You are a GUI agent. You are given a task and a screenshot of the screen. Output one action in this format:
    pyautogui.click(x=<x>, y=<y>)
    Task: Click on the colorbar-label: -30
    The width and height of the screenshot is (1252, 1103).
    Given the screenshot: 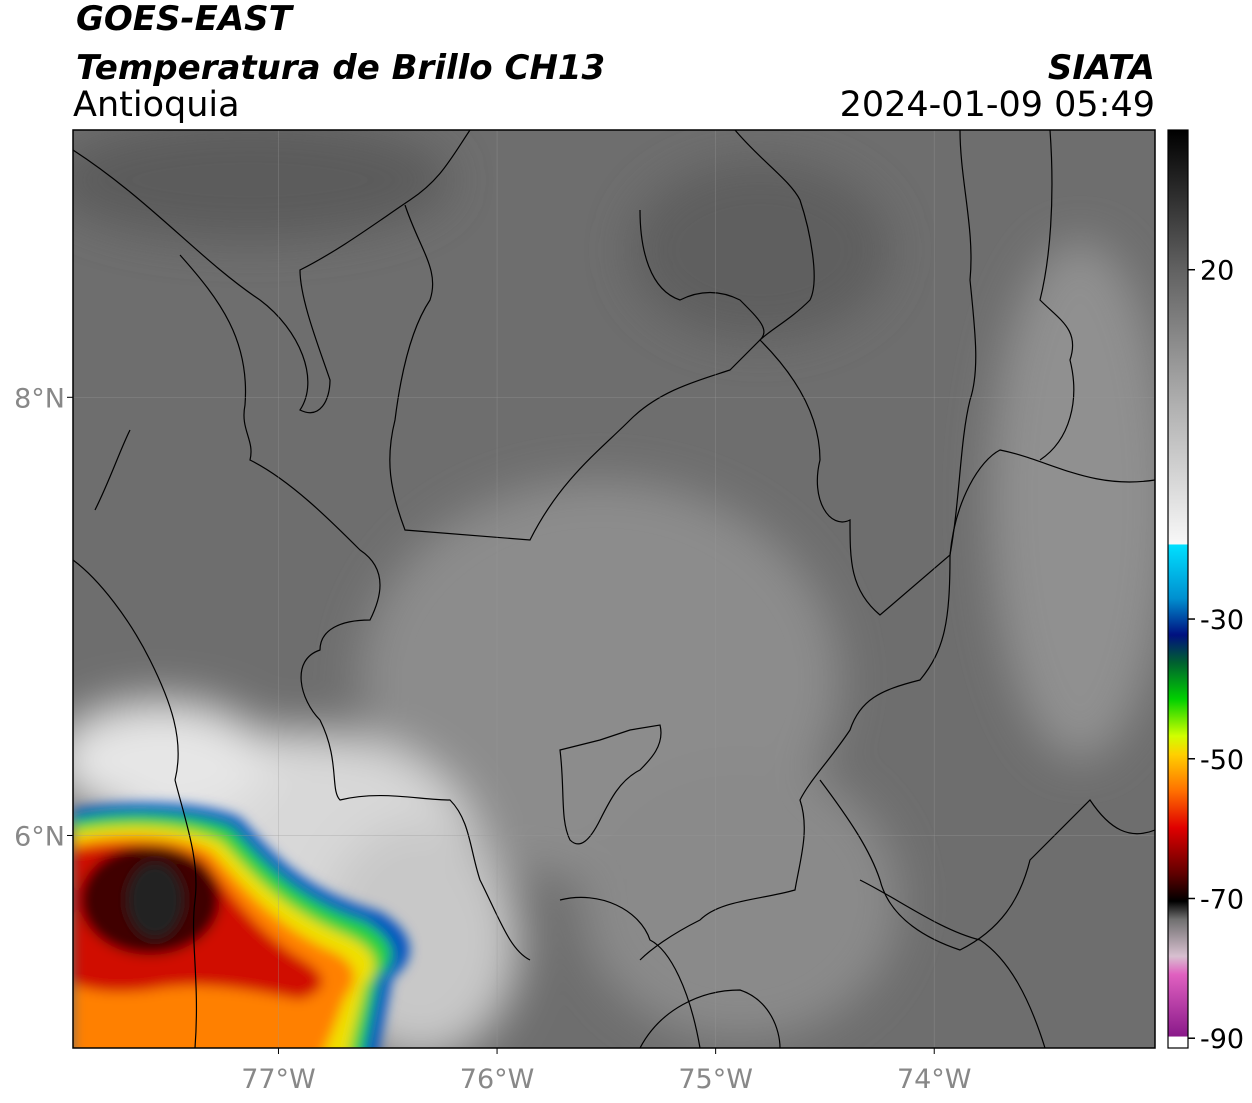 What is the action you would take?
    pyautogui.click(x=1222, y=620)
    